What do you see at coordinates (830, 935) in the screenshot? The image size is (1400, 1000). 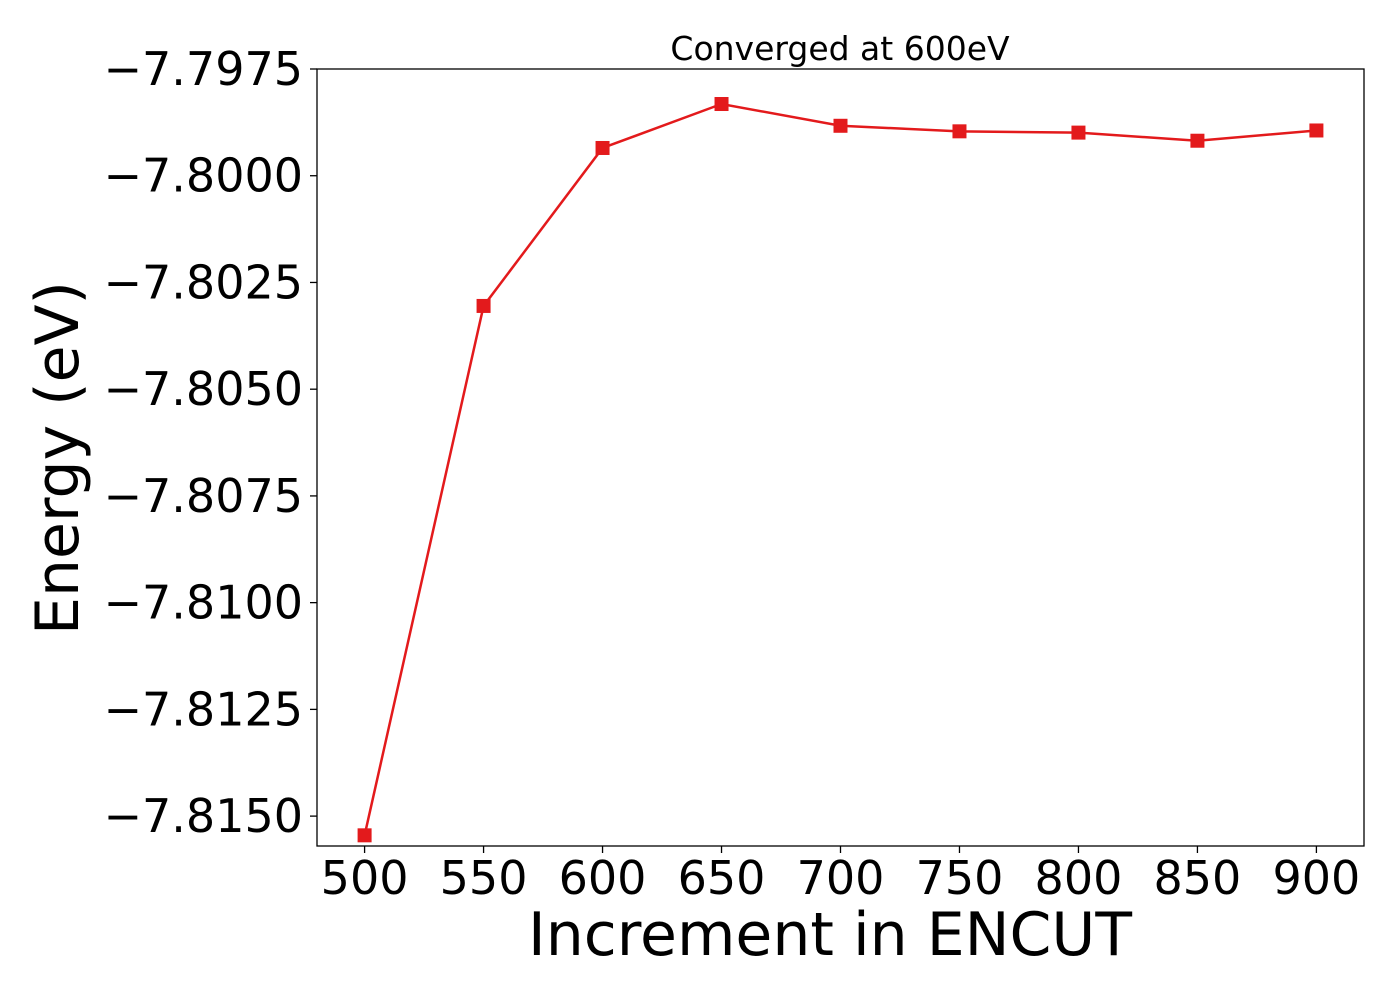 I see `x-axis-label: Increment in ENCUT` at bounding box center [830, 935].